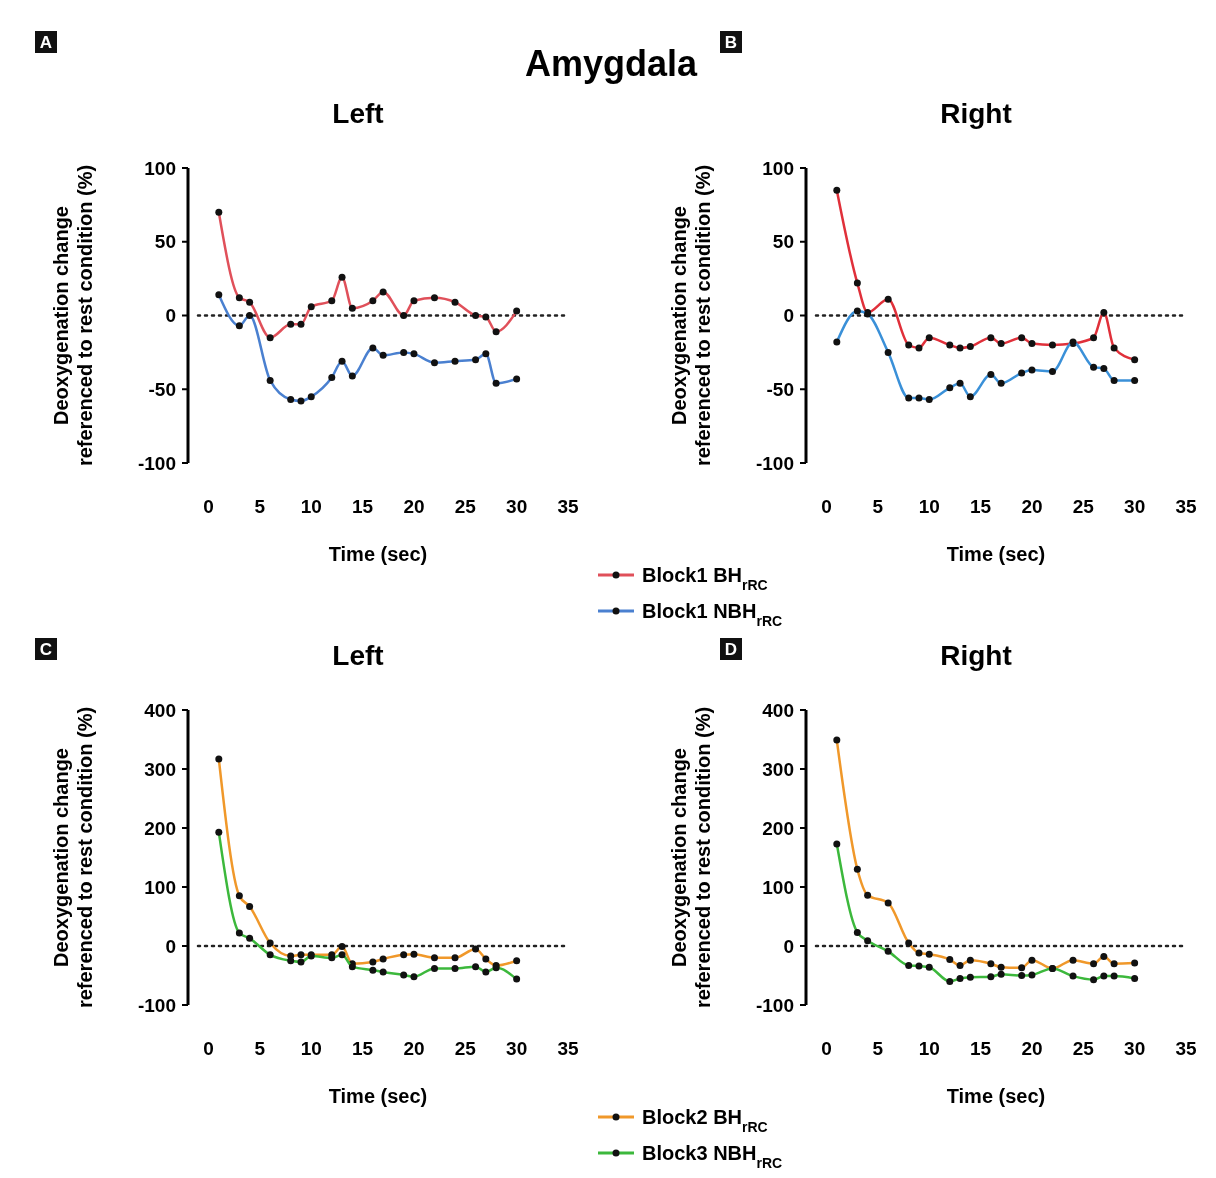 The image size is (1216, 1178). What do you see at coordinates (611, 63) in the screenshot?
I see `text: Amygdala` at bounding box center [611, 63].